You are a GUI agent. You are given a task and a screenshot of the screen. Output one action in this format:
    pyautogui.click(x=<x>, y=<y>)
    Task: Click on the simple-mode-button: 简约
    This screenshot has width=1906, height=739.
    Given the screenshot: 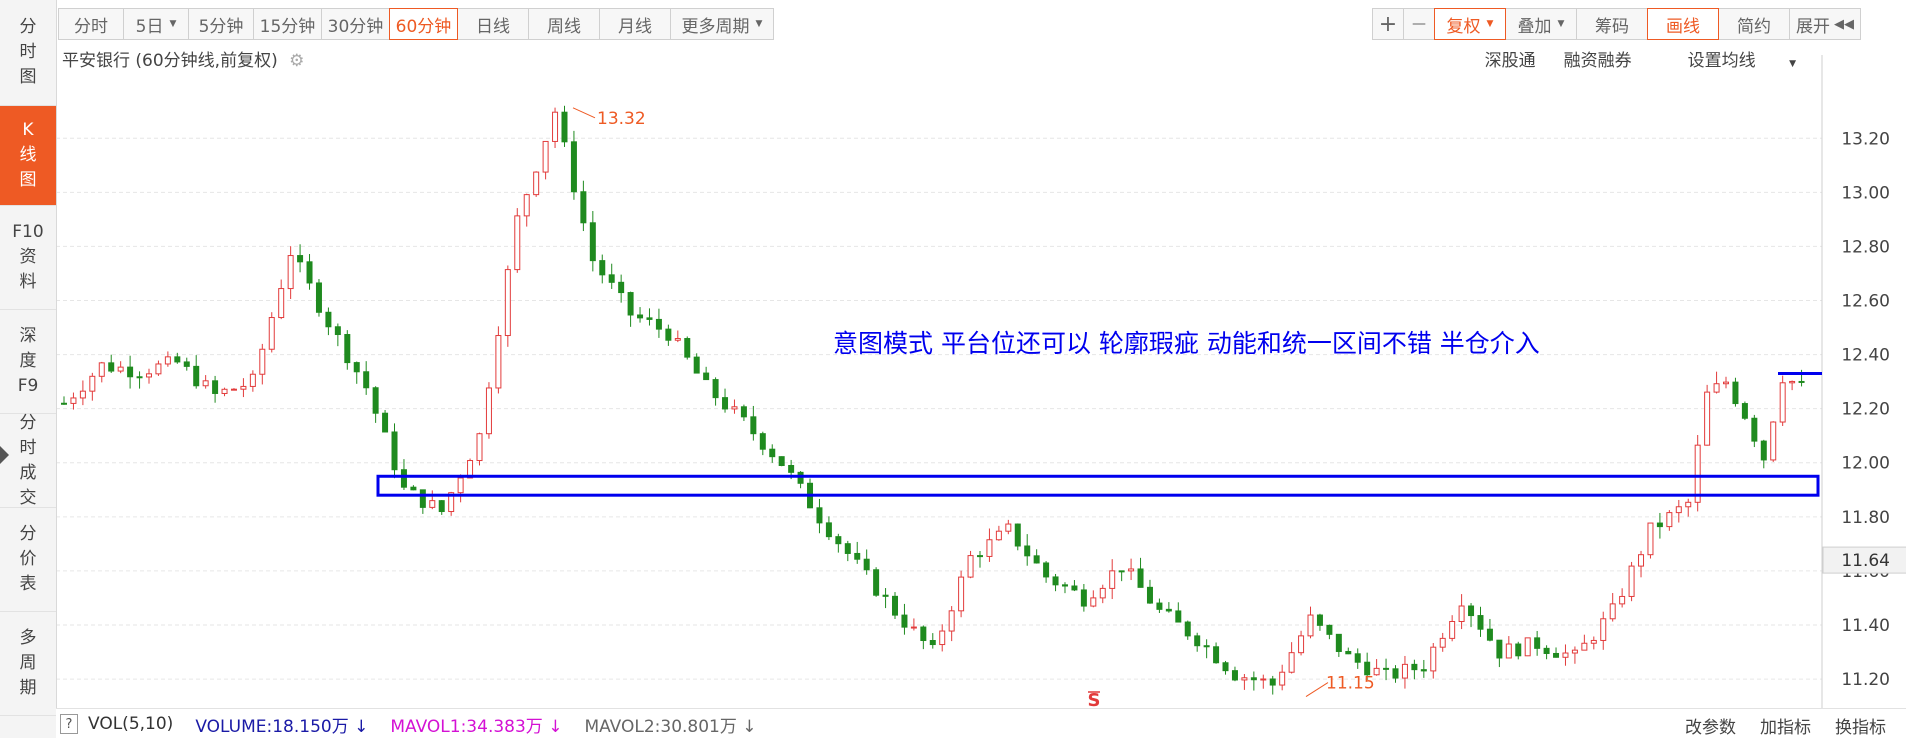 What is the action you would take?
    pyautogui.click(x=1754, y=24)
    